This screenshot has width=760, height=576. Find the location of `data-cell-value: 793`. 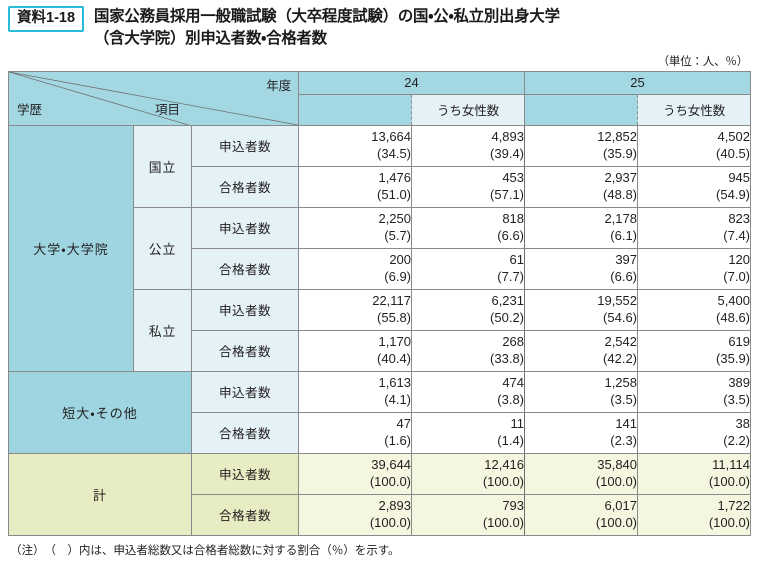

data-cell-value: 793 is located at coordinates (513, 506).